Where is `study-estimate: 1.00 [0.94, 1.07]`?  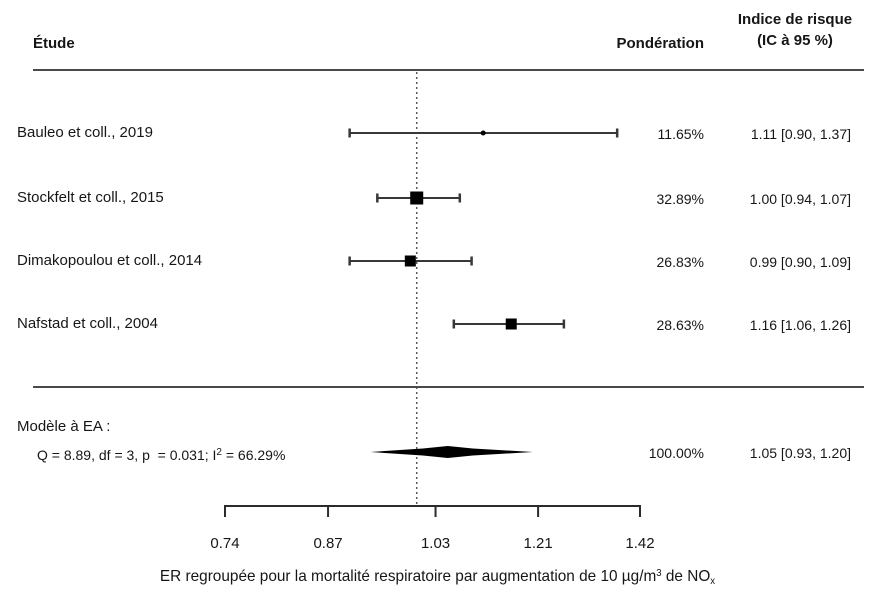
study-estimate: 1.00 [0.94, 1.07] is located at coordinates (800, 199).